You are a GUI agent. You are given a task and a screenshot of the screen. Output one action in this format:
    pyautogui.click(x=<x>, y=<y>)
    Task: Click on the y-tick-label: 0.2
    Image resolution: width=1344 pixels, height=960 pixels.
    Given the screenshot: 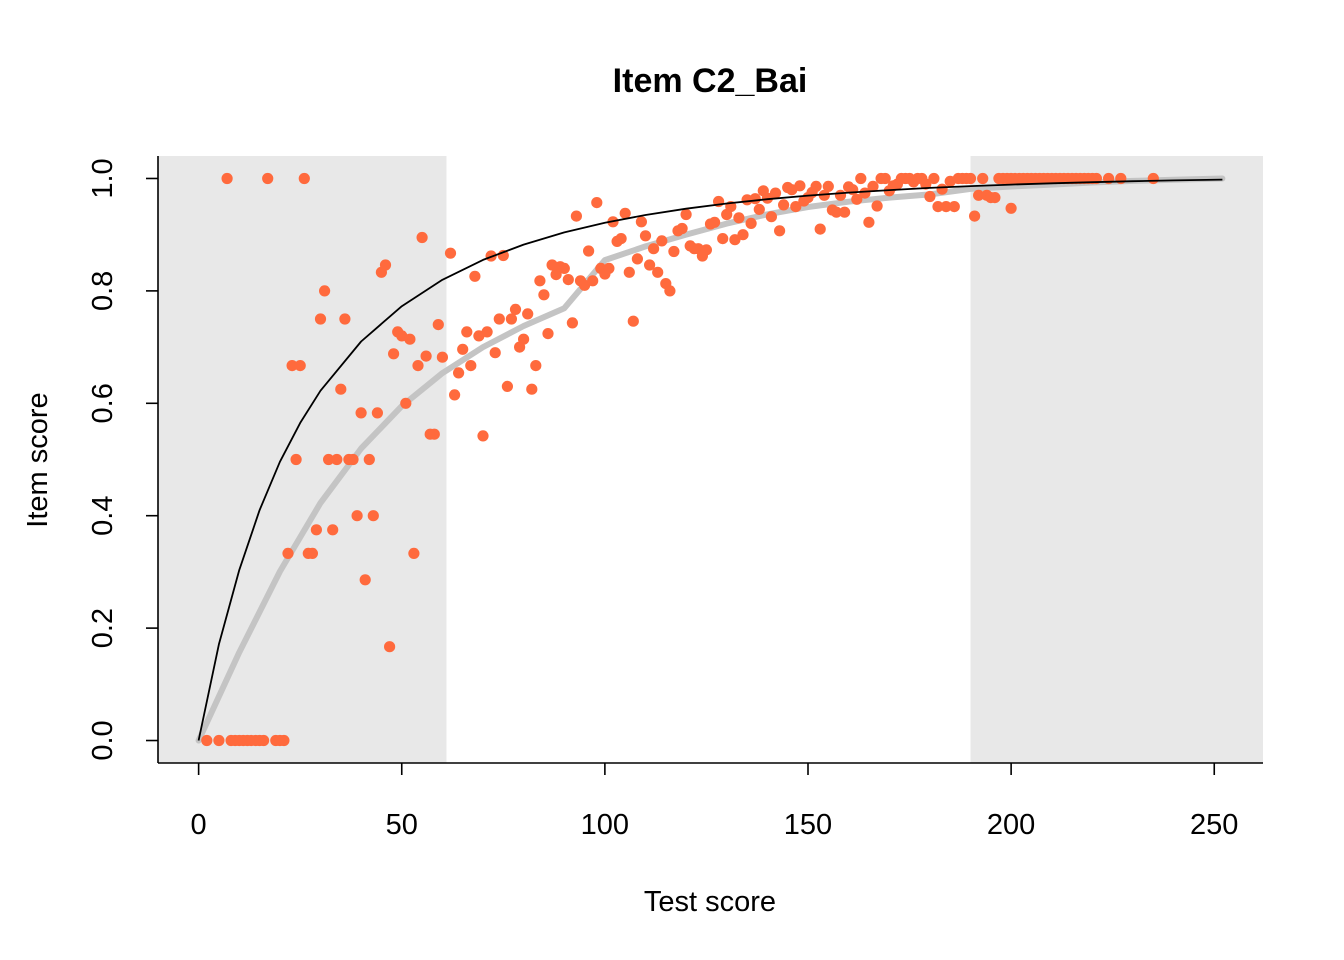 What is the action you would take?
    pyautogui.click(x=103, y=628)
    